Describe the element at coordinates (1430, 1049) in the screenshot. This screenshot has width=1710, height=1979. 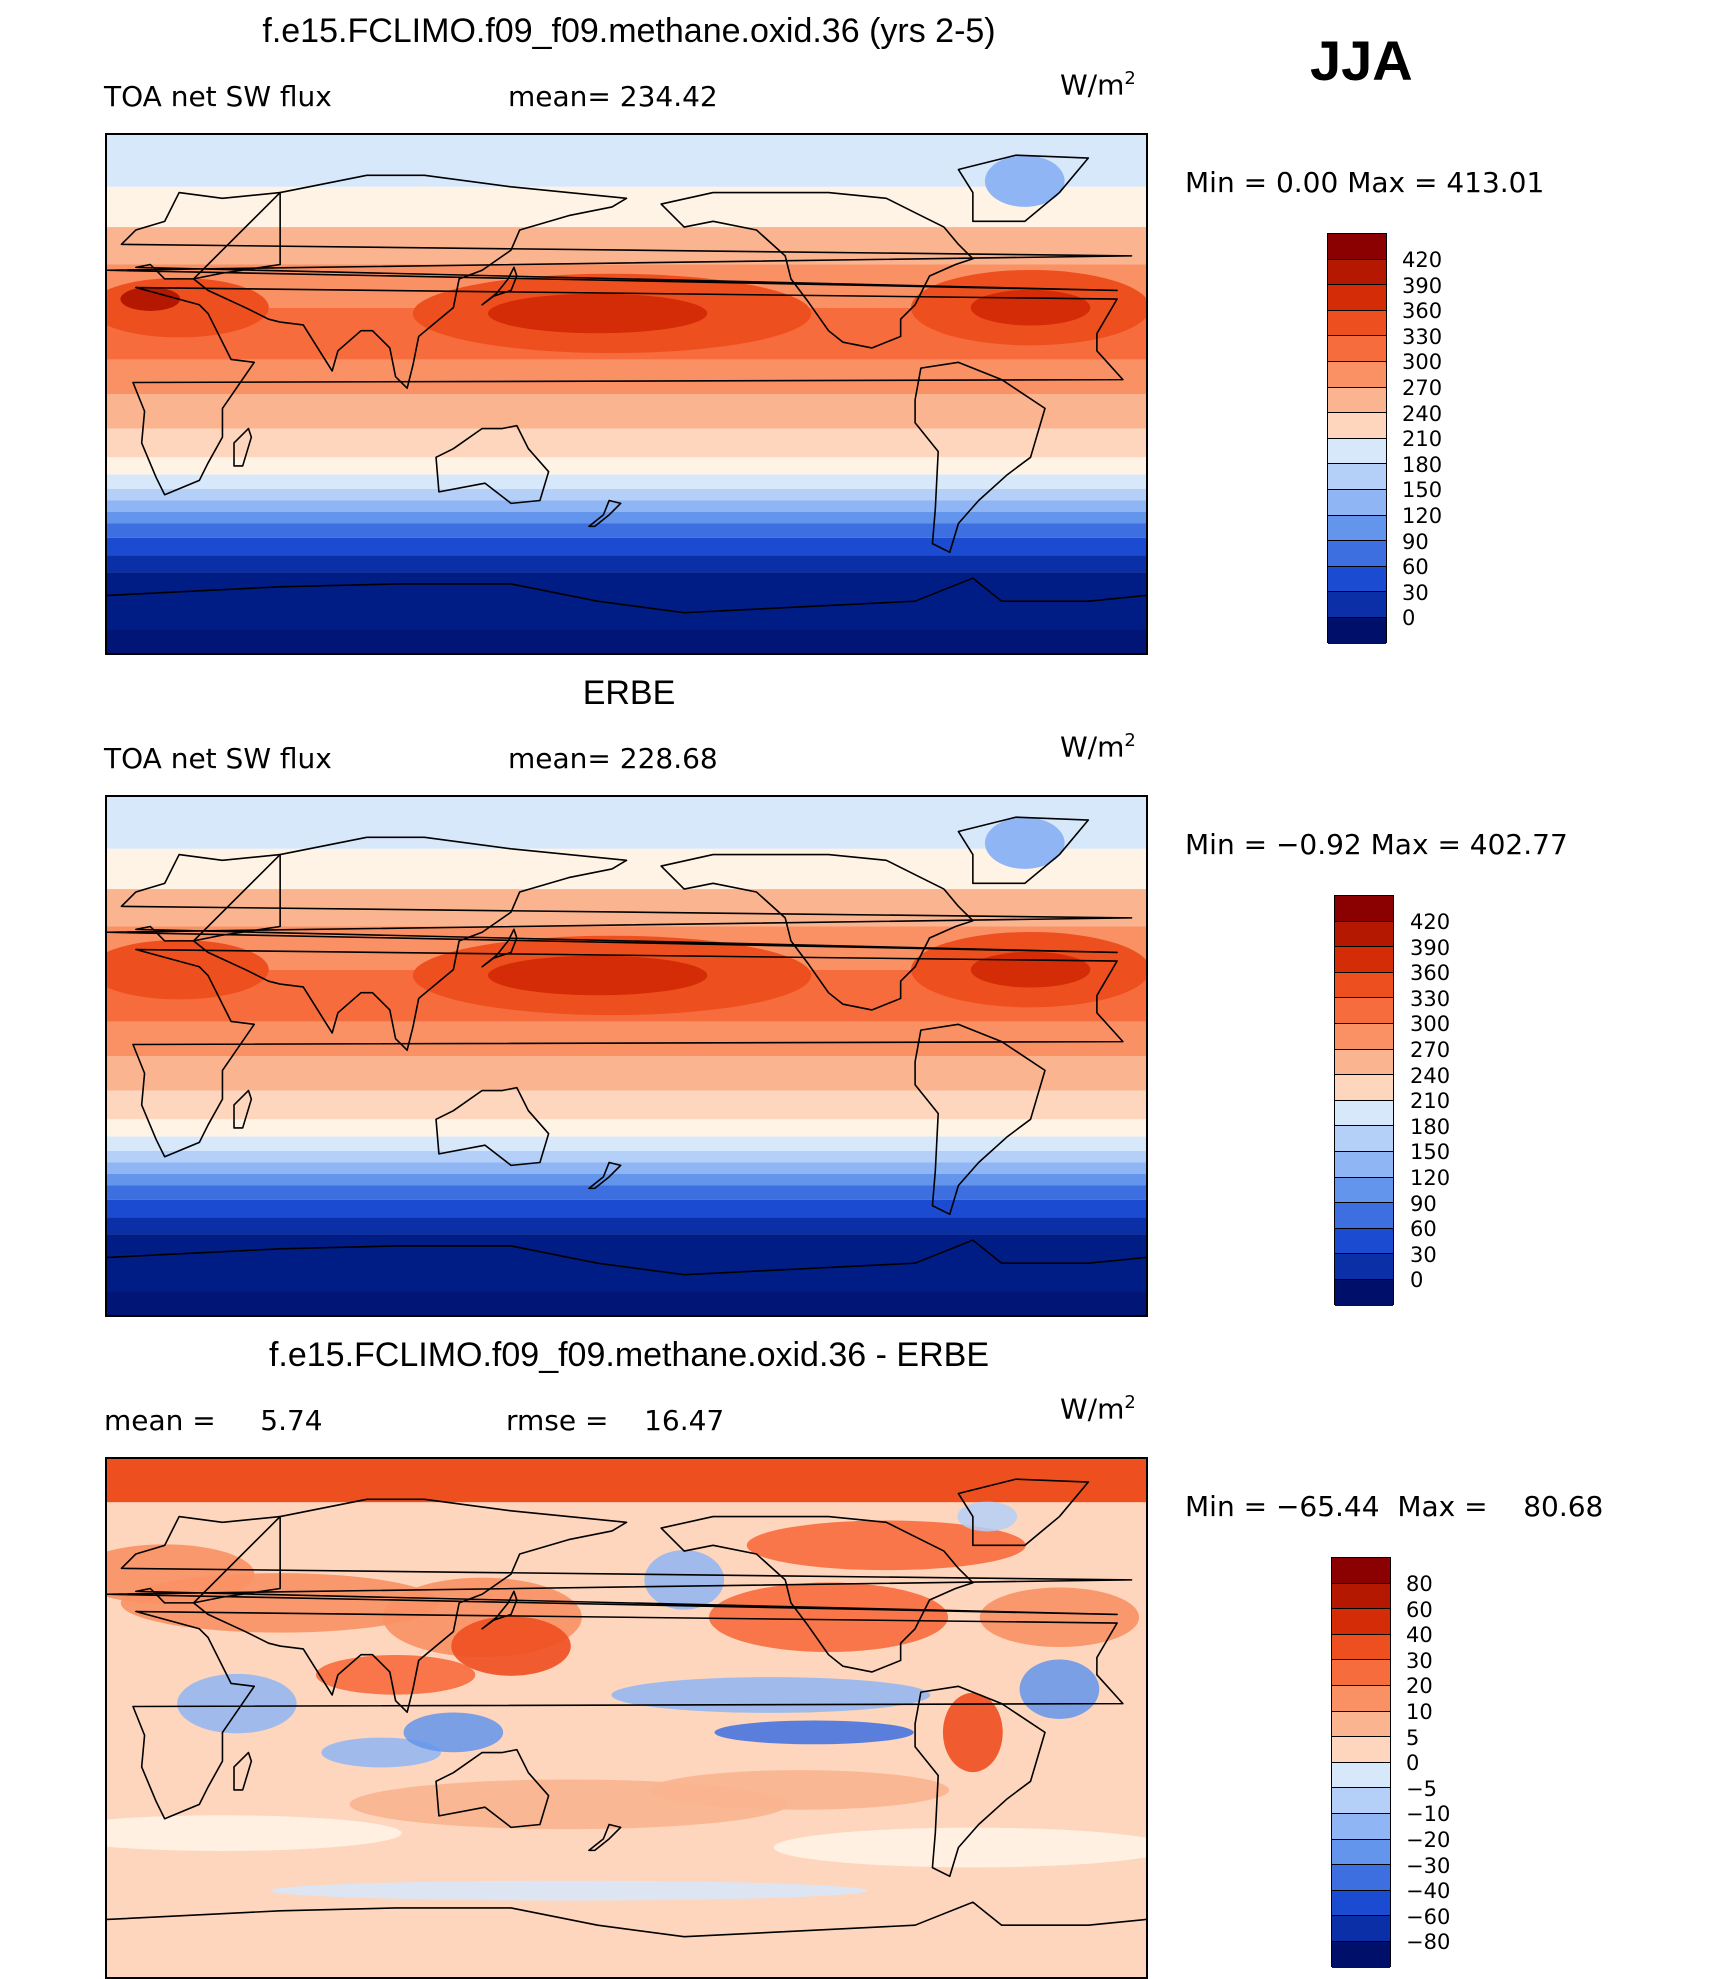
I see `colorbar-tick-label: 270` at that location.